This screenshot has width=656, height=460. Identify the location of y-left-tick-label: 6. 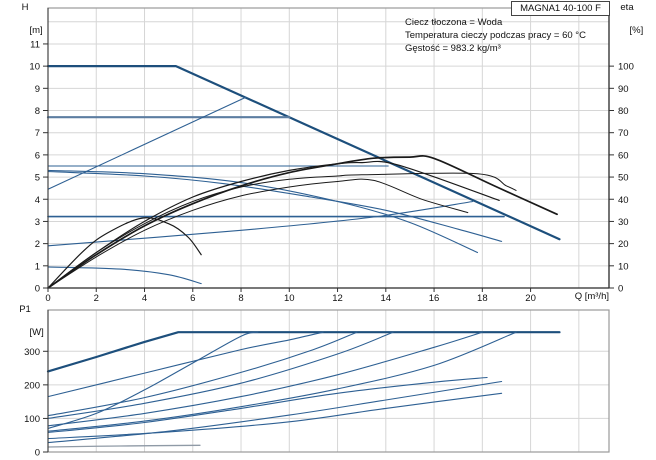
(37, 155).